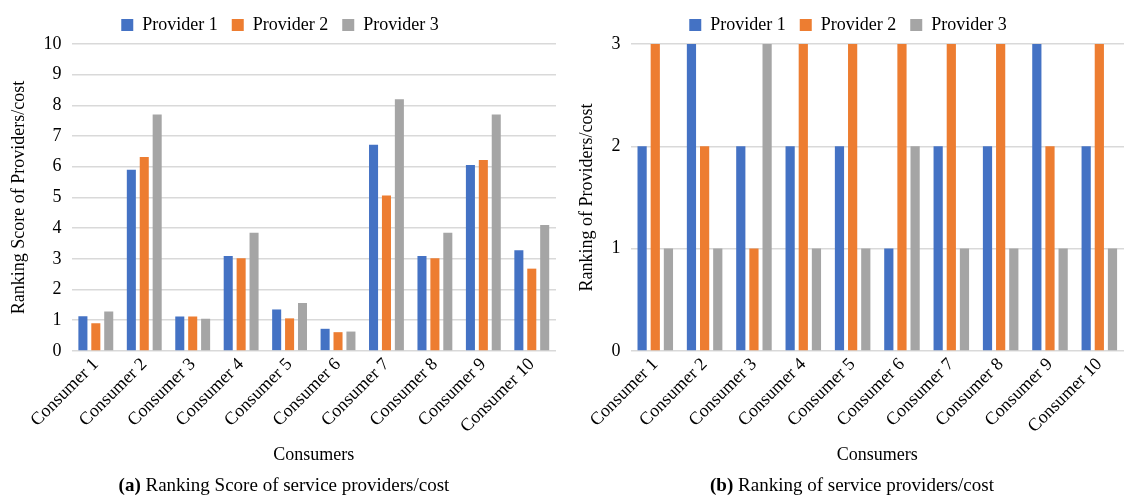 Image resolution: width=1137 pixels, height=503 pixels. Describe the element at coordinates (17, 197) in the screenshot. I see `y-axis-title: Ranking Score of Providers/cost` at that location.